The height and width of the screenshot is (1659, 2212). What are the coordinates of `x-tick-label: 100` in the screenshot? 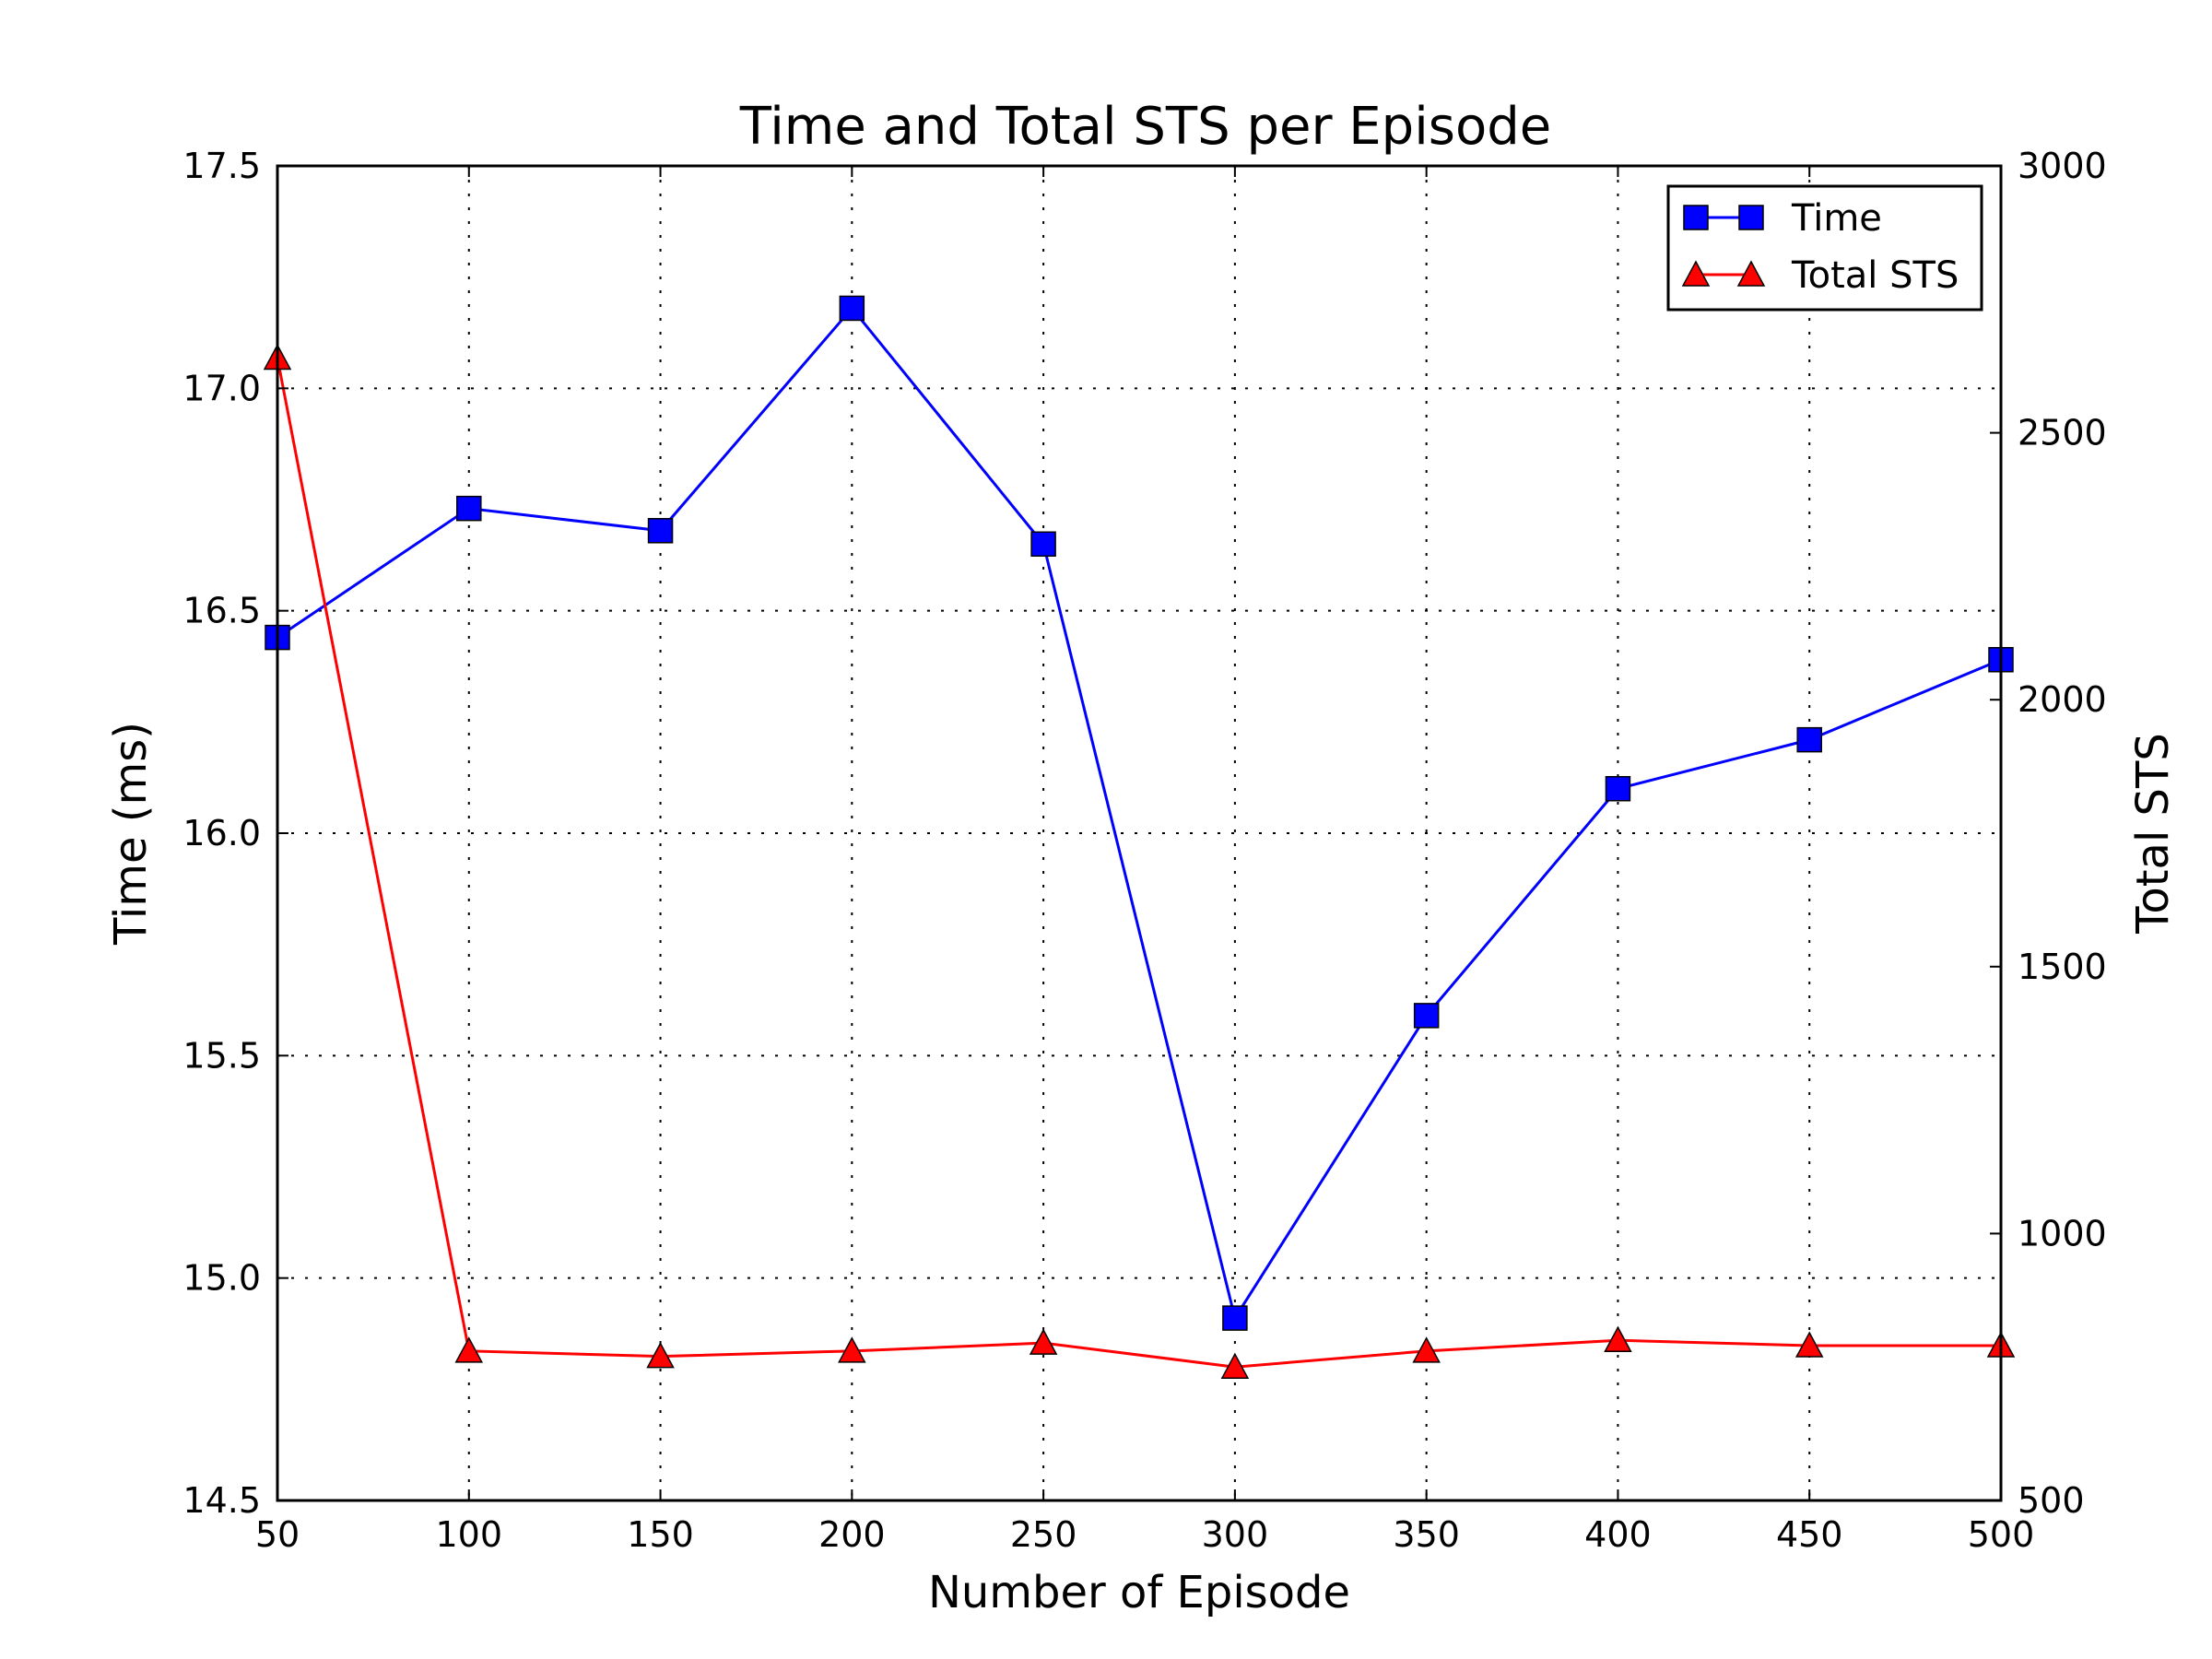 It's located at (469, 1534).